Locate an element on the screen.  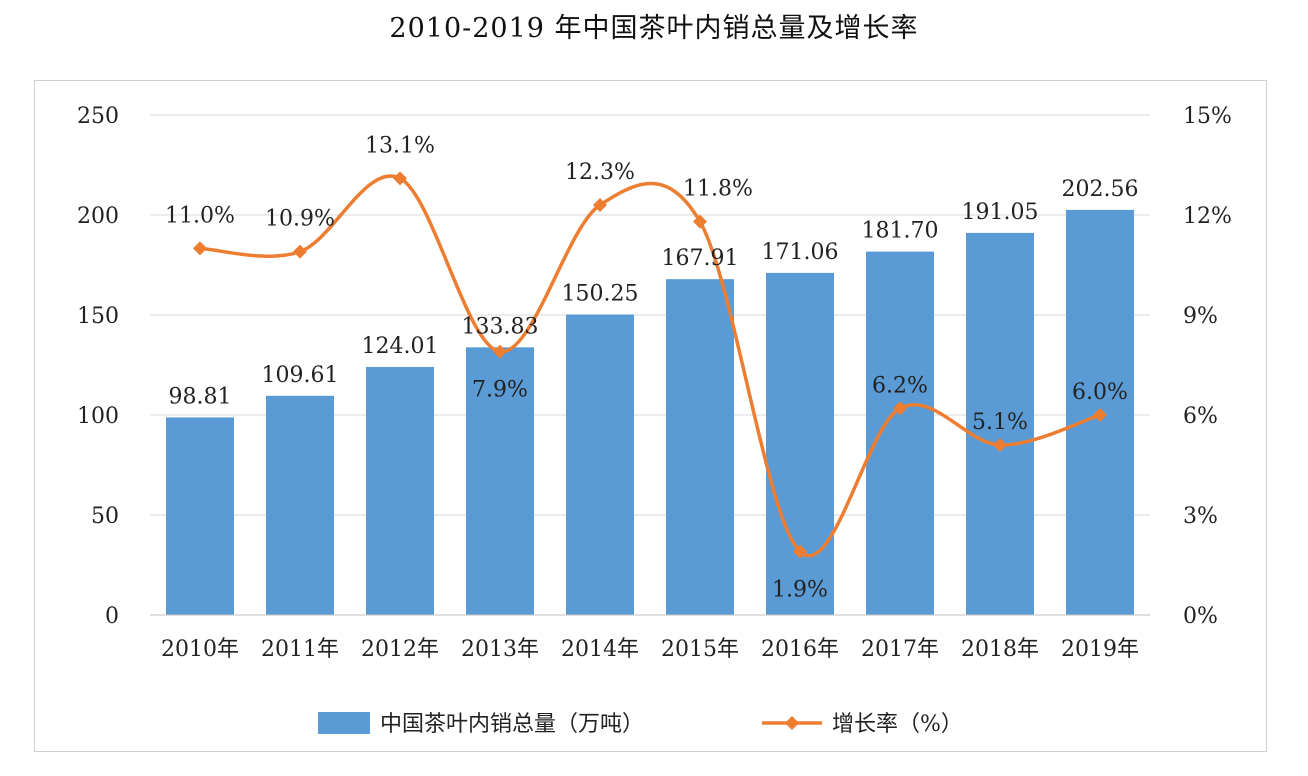
x-tick-label: 2014年 is located at coordinates (600, 649).